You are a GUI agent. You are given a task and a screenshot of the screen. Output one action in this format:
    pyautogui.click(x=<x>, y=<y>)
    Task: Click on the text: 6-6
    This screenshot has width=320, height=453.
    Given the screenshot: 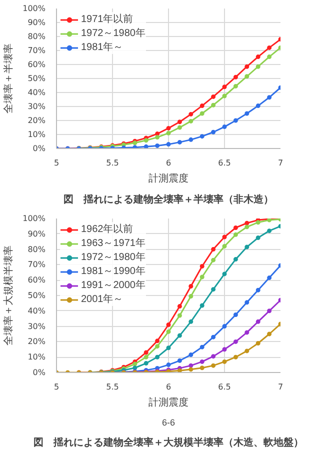 What is the action you would take?
    pyautogui.click(x=169, y=423)
    